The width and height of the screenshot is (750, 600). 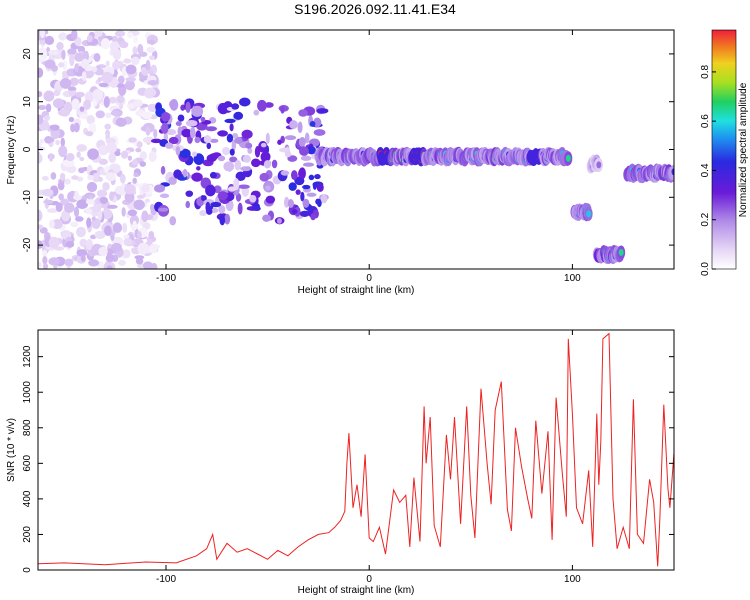 I want to click on snr-x-tick-label: 100, so click(x=572, y=579).